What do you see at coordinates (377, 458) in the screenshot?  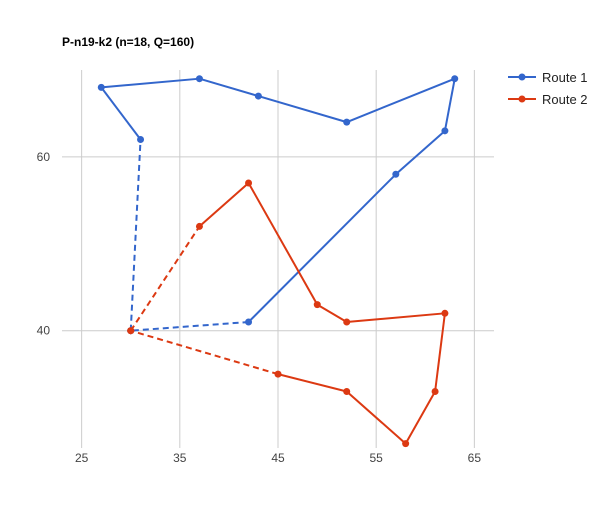 I see `x-tick-label: 55` at bounding box center [377, 458].